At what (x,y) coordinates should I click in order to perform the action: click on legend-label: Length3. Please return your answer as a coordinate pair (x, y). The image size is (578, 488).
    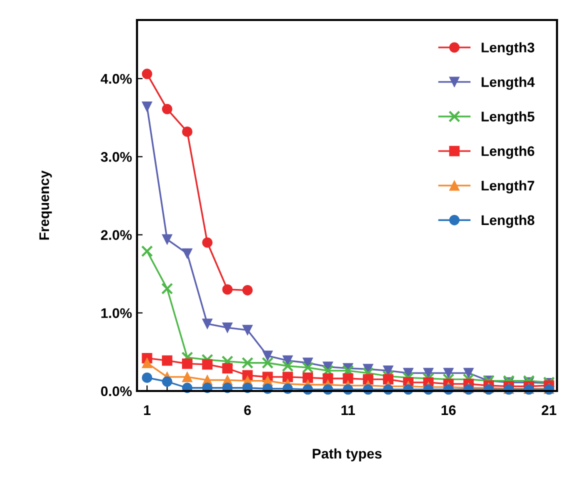
    Looking at the image, I should click on (508, 49).